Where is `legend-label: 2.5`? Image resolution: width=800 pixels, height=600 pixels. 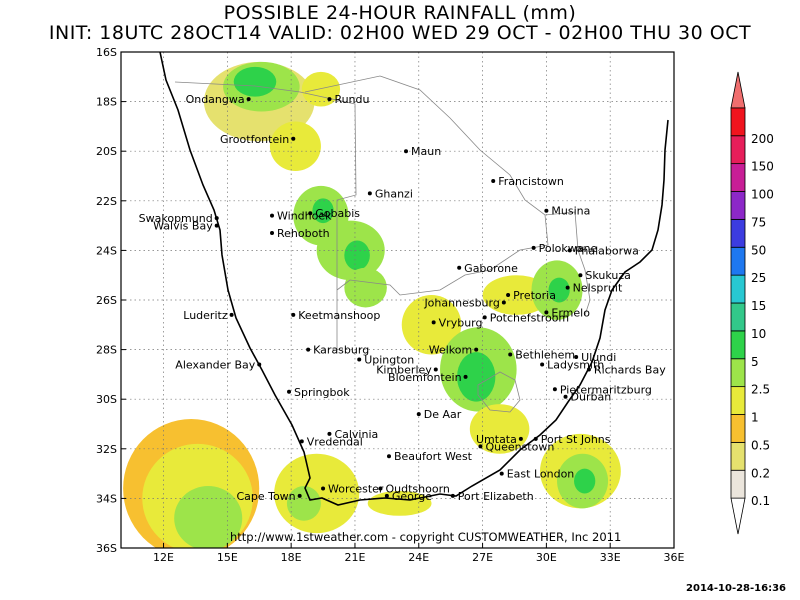 legend-label: 2.5 is located at coordinates (760, 390).